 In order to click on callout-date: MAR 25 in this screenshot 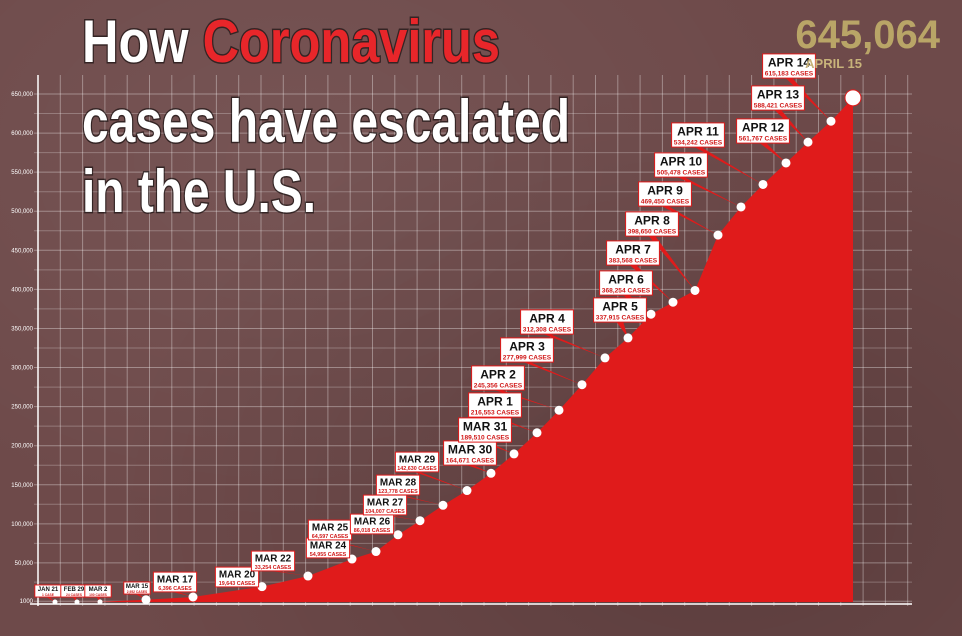, I will do `click(330, 527)`.